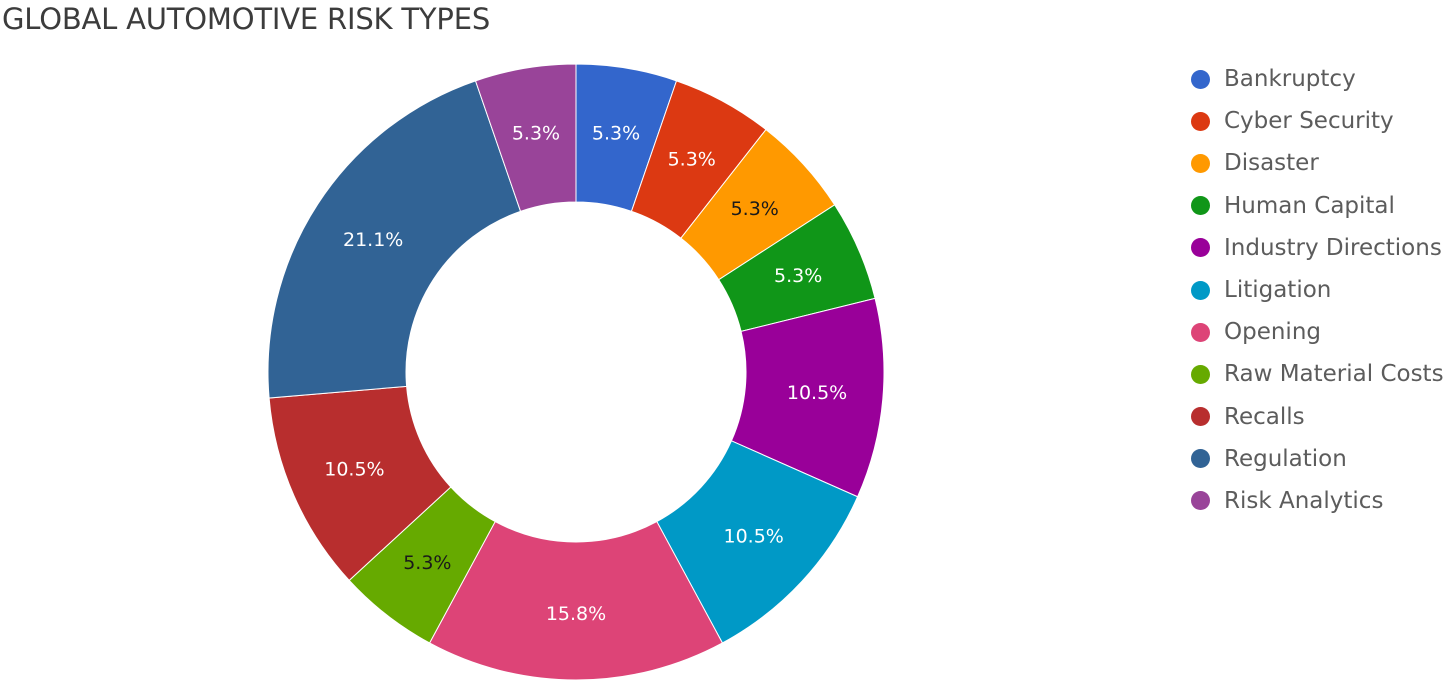  I want to click on legend-item-disaster: Disaster, so click(1317, 163).